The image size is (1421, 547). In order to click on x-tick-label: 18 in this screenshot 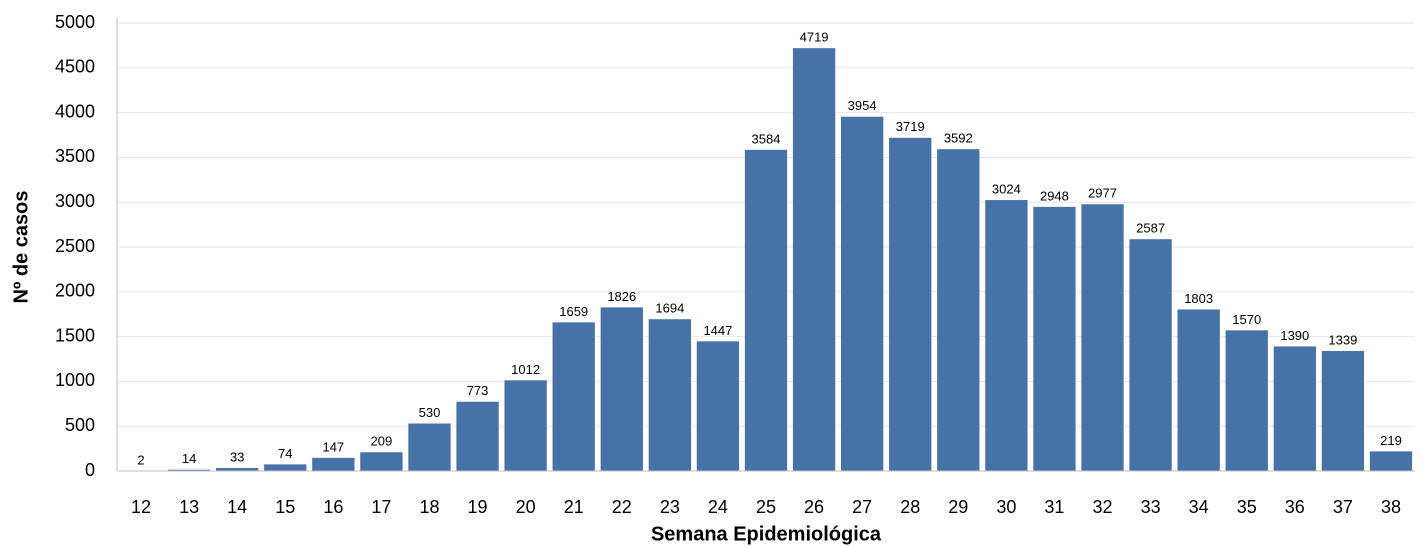, I will do `click(429, 507)`.